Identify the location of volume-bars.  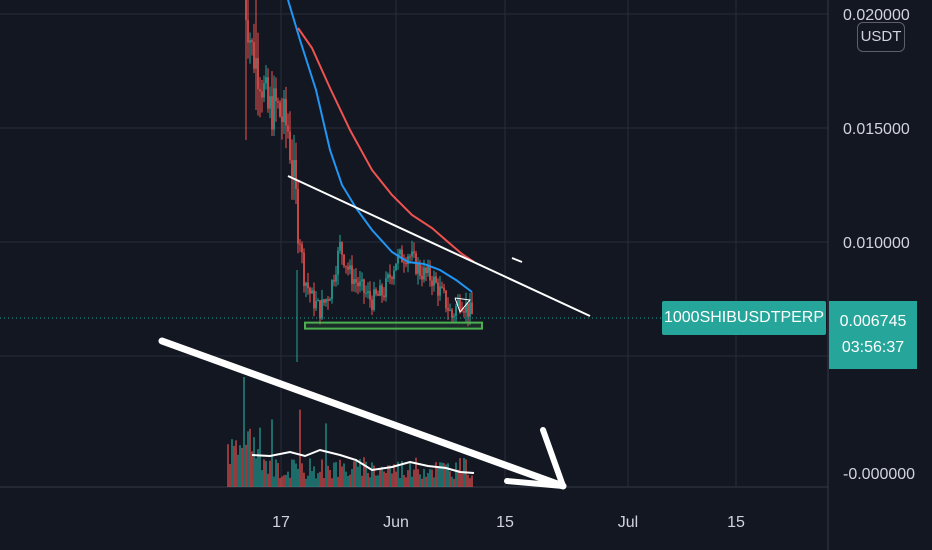
(351, 432).